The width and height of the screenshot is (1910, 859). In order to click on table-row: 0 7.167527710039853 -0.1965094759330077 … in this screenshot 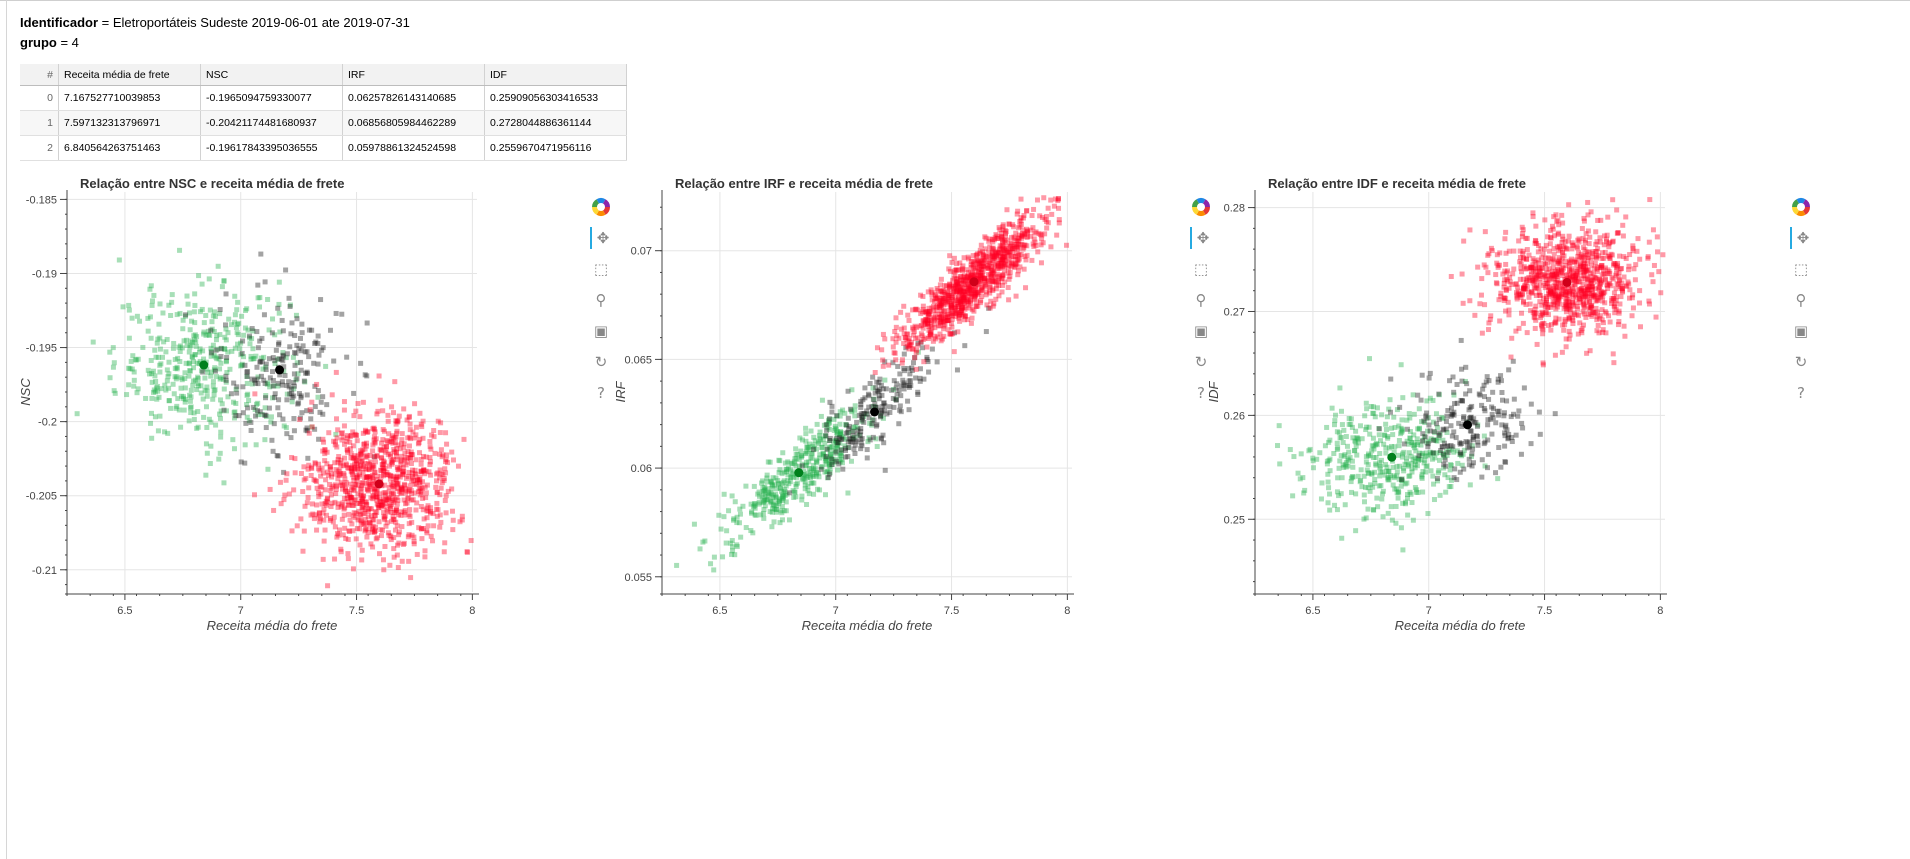, I will do `click(323, 98)`.